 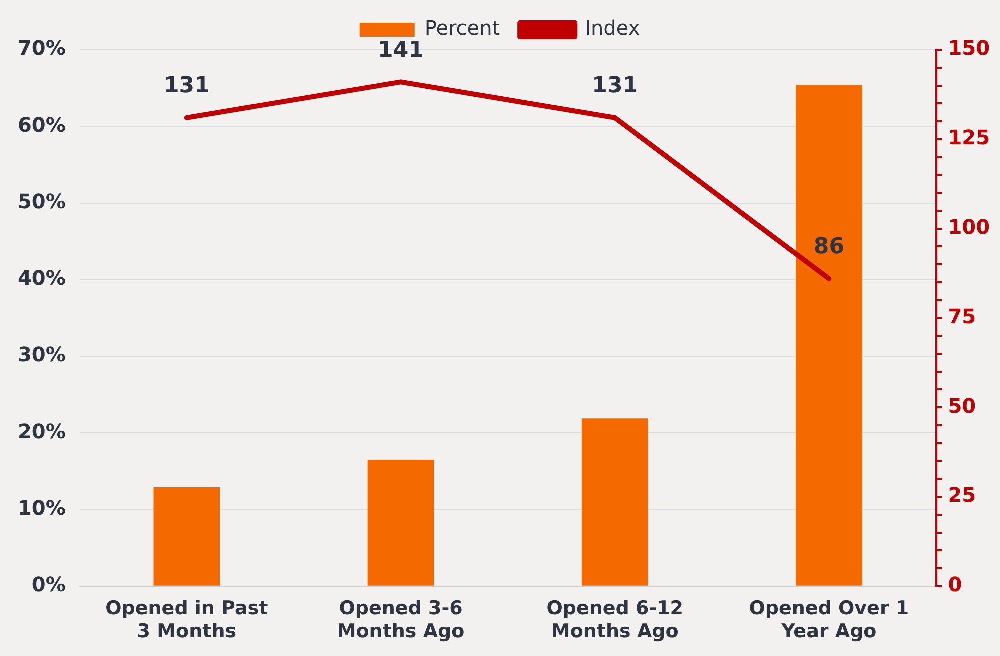 I want to click on y2-tick-label: 150, so click(x=969, y=48).